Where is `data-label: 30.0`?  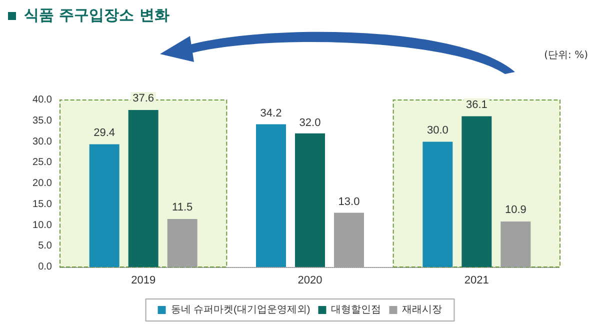
data-label: 30.0 is located at coordinates (437, 130).